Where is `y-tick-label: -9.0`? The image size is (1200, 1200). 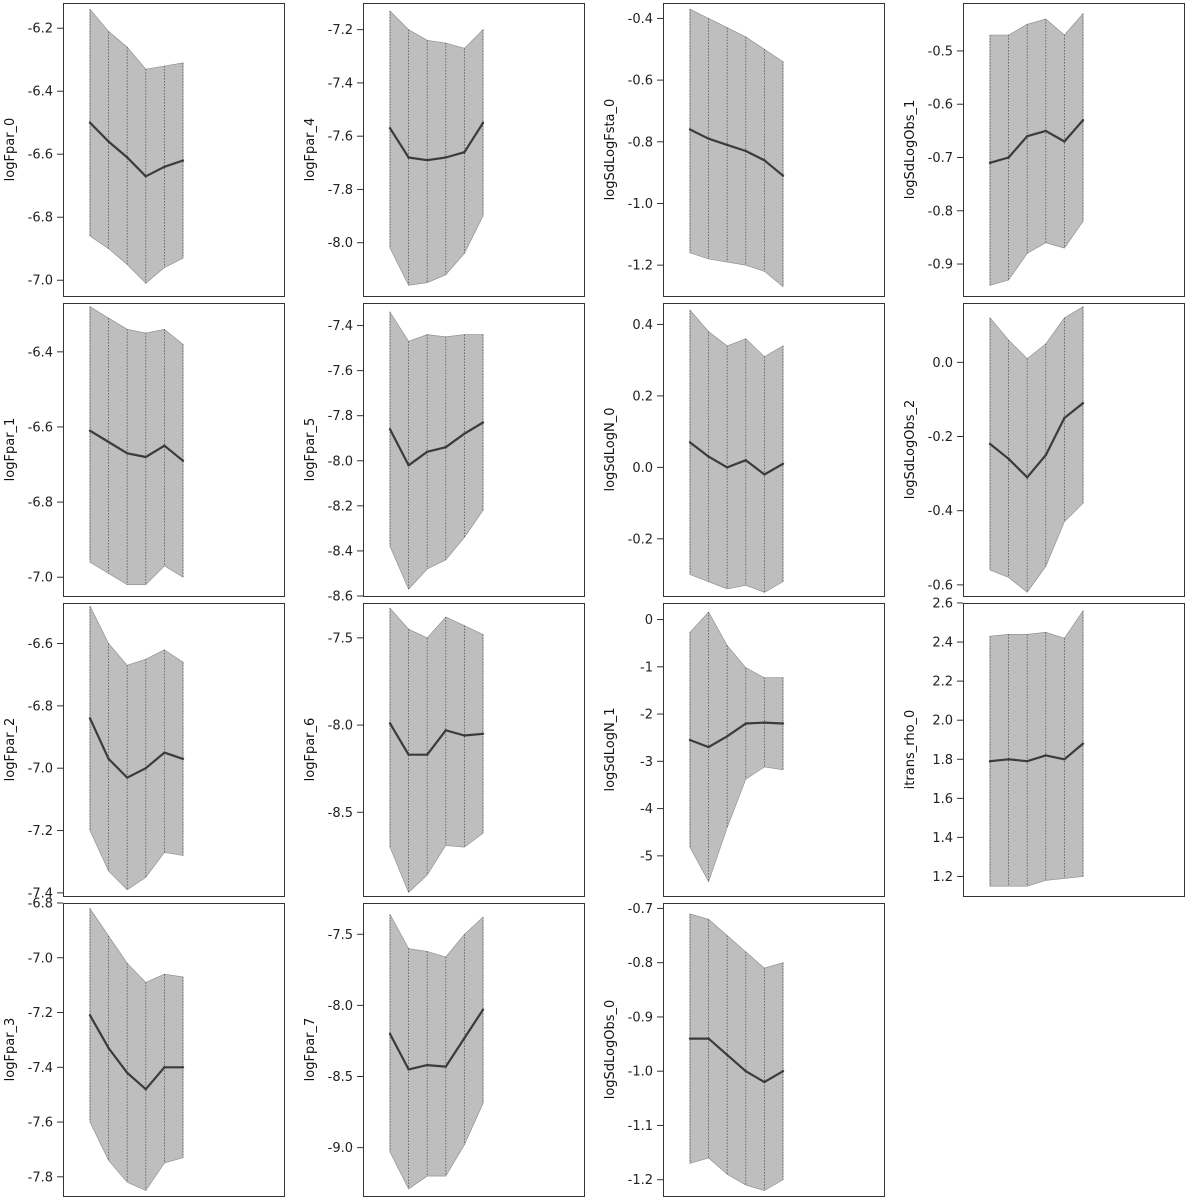
y-tick-label: -9.0 is located at coordinates (340, 1148).